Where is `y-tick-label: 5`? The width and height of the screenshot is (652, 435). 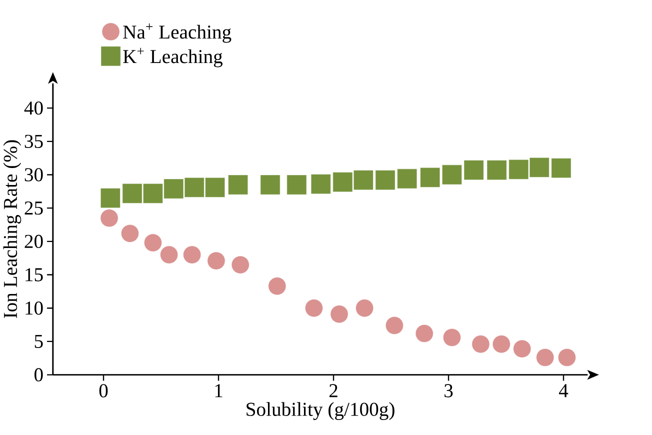
y-tick-label: 5 is located at coordinates (38, 341).